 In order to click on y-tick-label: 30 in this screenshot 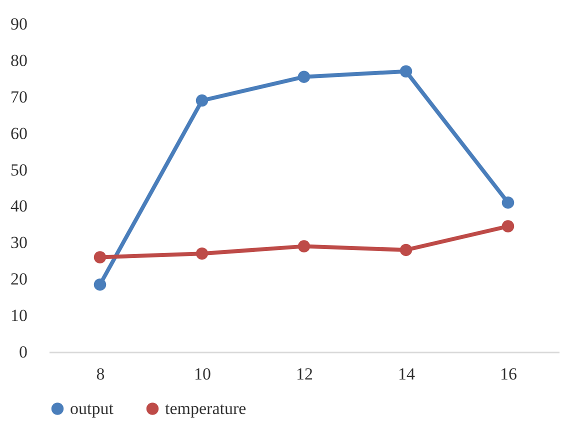, I will do `click(19, 242)`.